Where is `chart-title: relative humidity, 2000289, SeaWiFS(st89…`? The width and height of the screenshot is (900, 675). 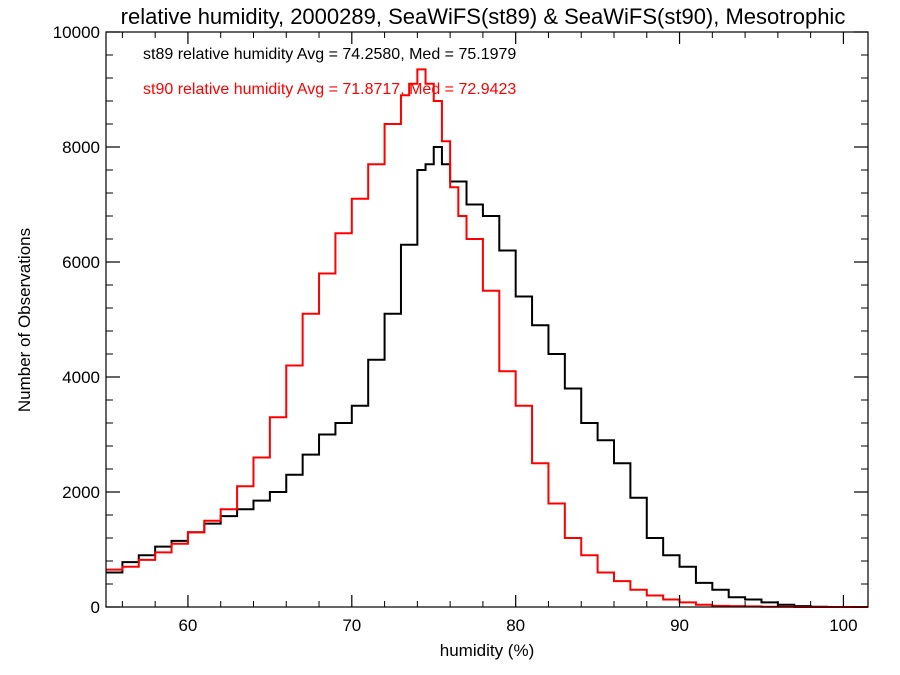
chart-title: relative humidity, 2000289, SeaWiFS(st89… is located at coordinates (483, 16).